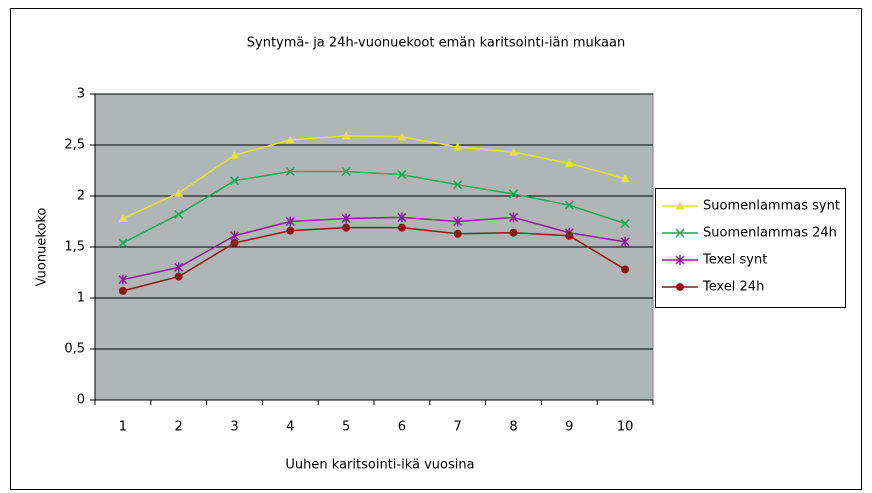 This screenshot has width=872, height=493. What do you see at coordinates (81, 94) in the screenshot?
I see `y-tick-label: 3` at bounding box center [81, 94].